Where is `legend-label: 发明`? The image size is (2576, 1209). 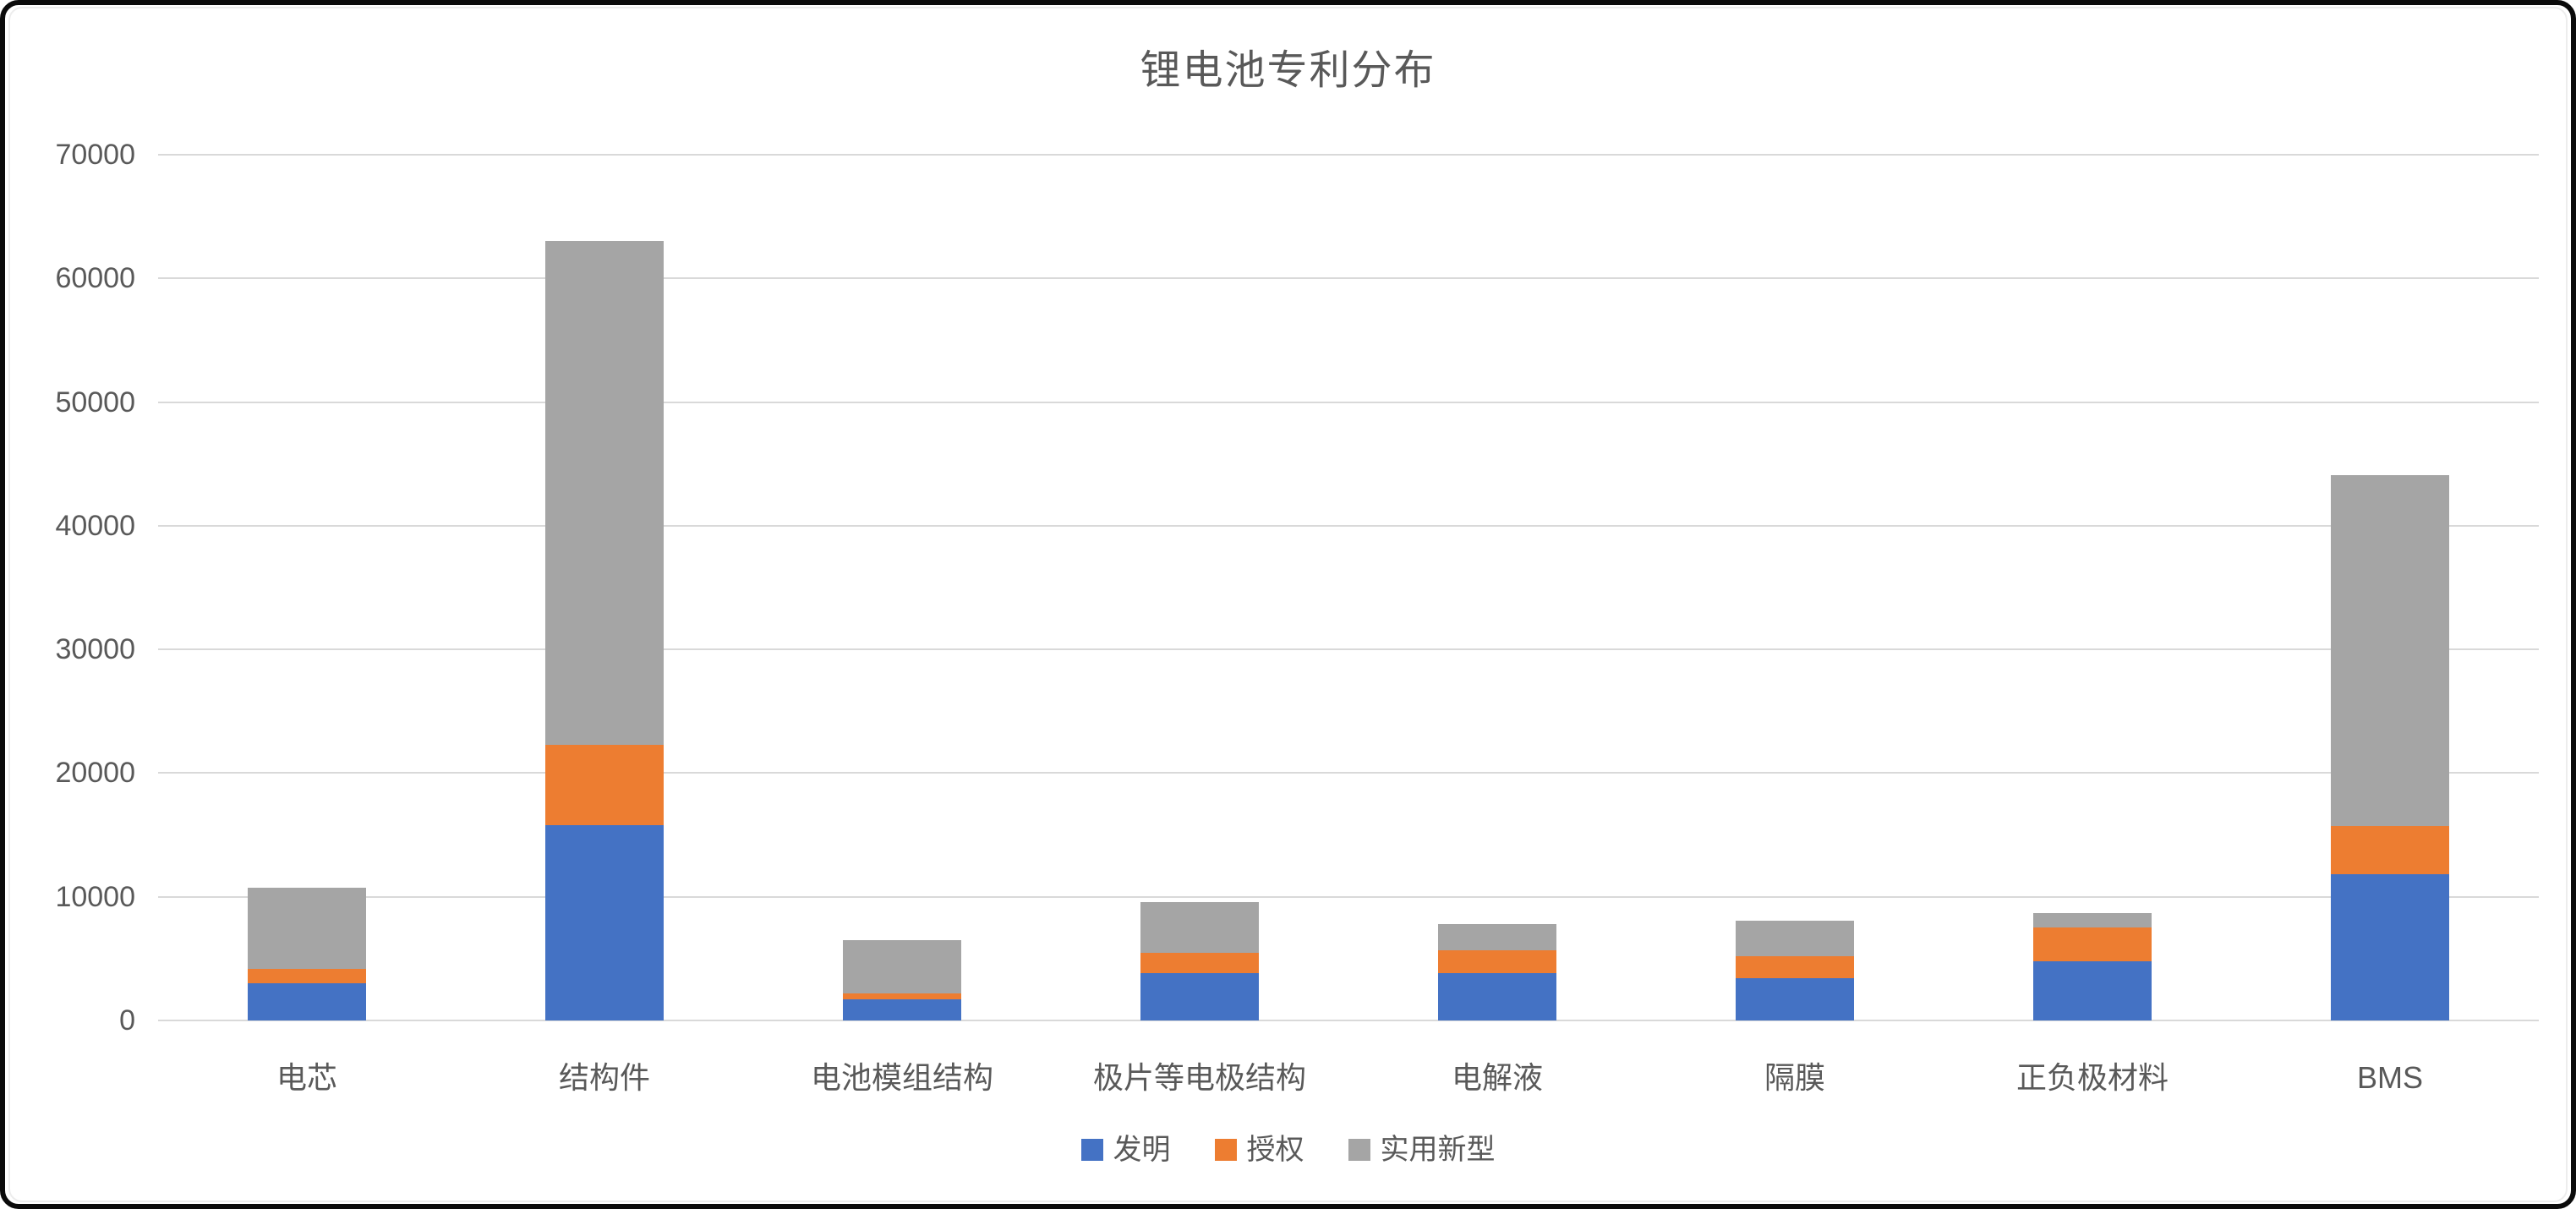 legend-label: 发明 is located at coordinates (1142, 1150).